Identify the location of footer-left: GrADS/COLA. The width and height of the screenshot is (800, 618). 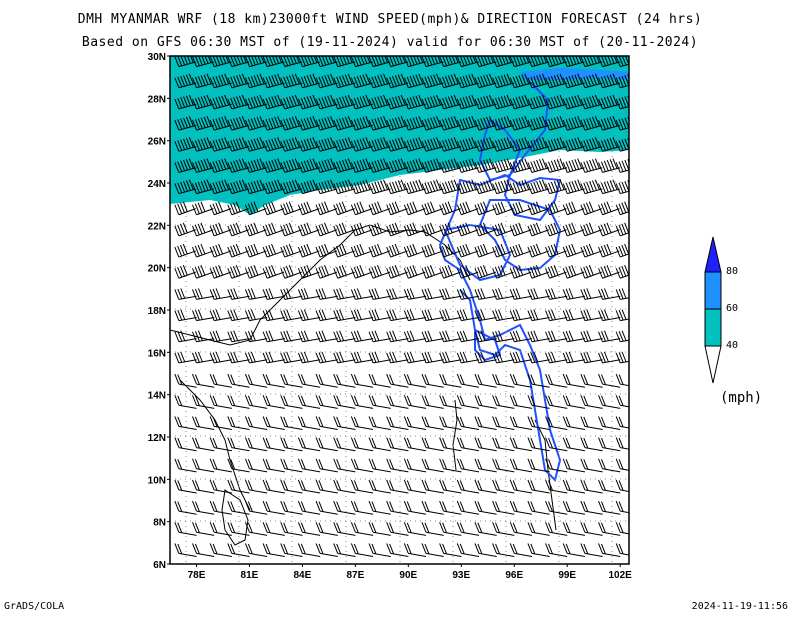
(34, 606).